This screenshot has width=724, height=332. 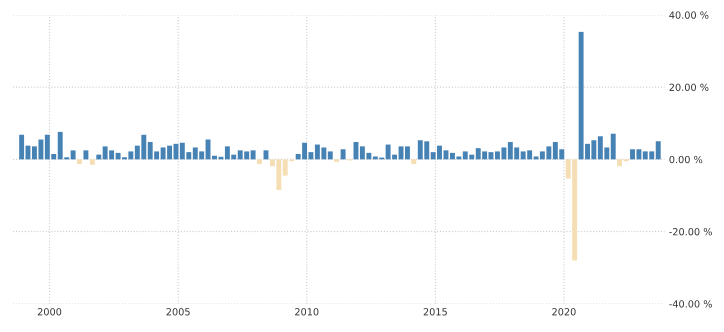 What do you see at coordinates (690, 304) in the screenshot?
I see `y-tick-label: -40.00 %` at bounding box center [690, 304].